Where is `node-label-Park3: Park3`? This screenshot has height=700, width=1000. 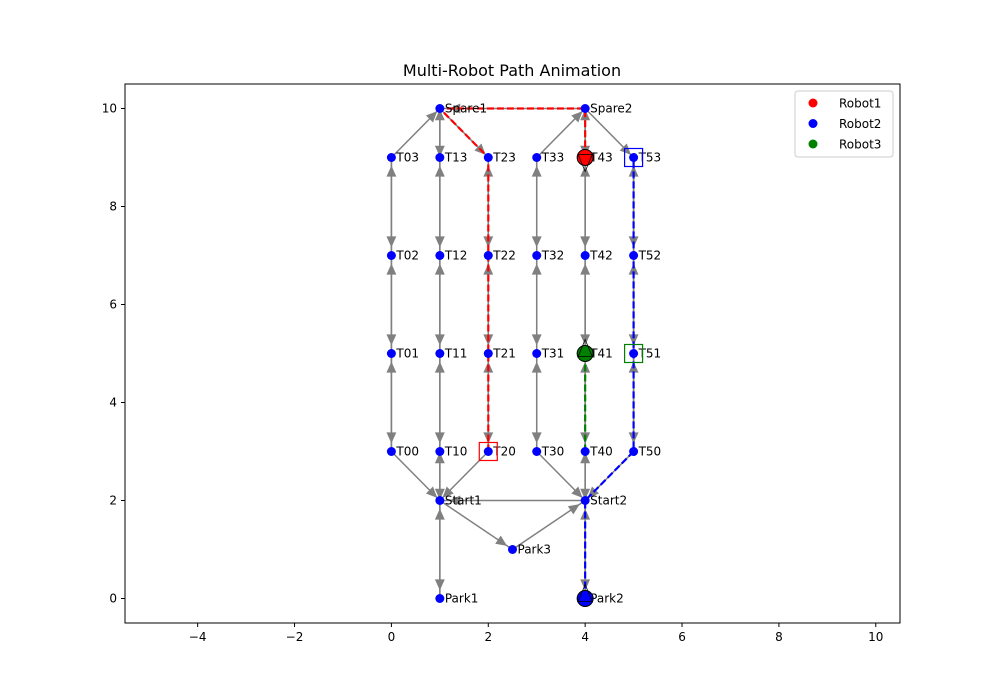
node-label-Park3: Park3 is located at coordinates (535, 550).